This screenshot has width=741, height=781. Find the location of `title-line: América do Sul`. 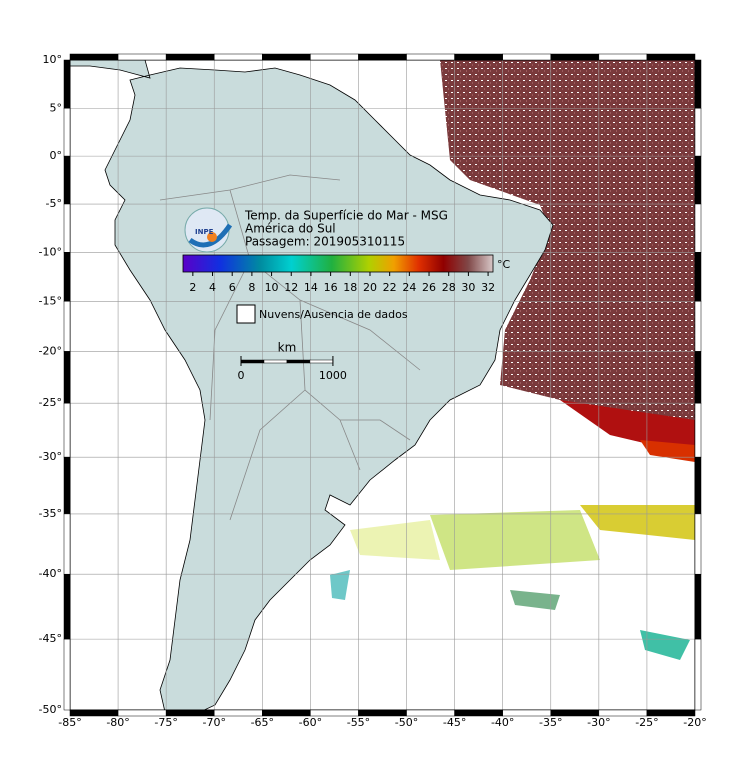

title-line: América do Sul is located at coordinates (290, 229).